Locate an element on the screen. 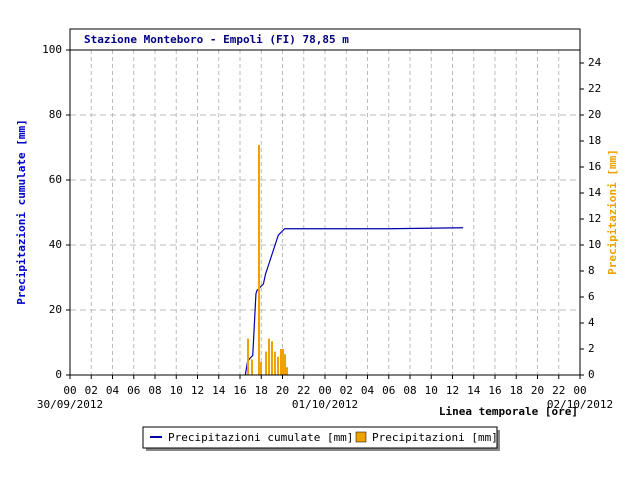 The width and height of the screenshot is (640, 480). y-tick-label: 100 is located at coordinates (52, 49).